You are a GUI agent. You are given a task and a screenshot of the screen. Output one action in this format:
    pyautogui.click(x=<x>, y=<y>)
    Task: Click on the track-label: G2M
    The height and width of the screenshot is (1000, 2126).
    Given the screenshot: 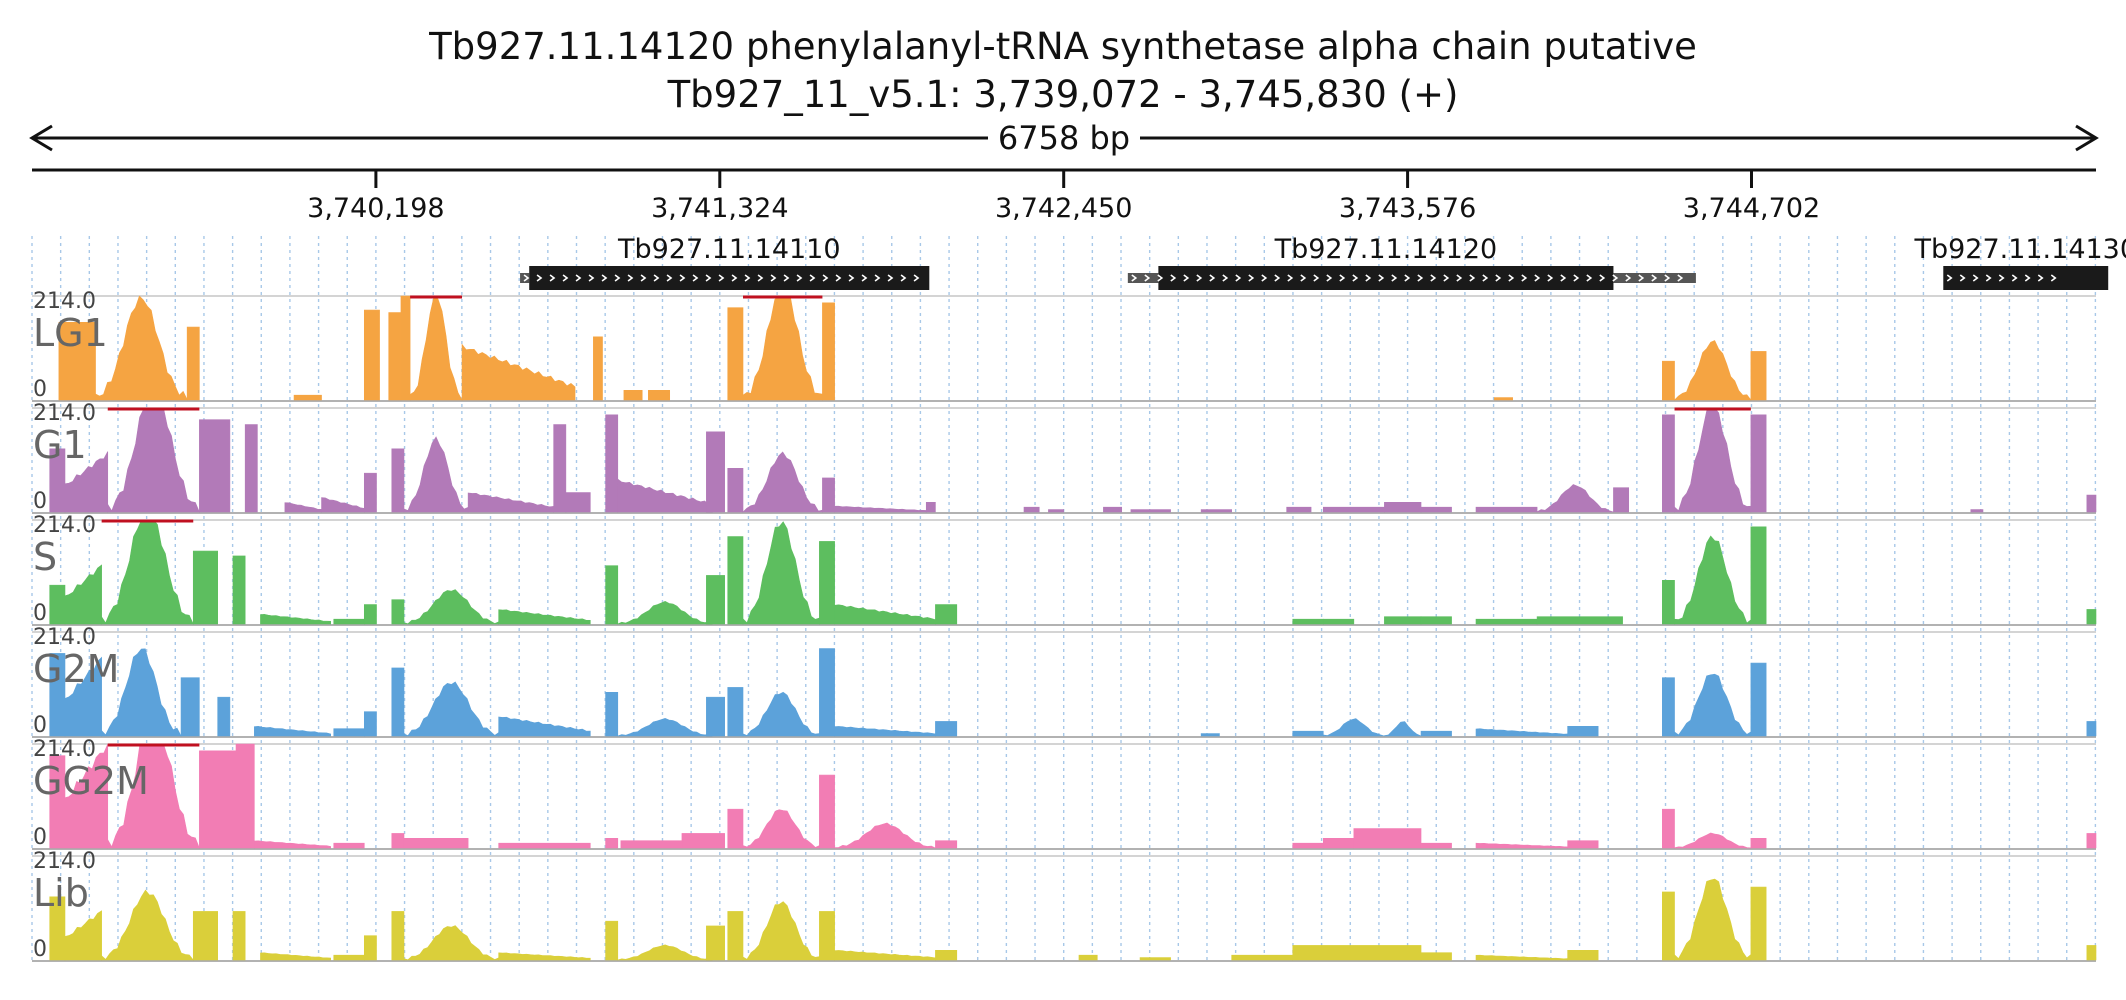 What is the action you would take?
    pyautogui.click(x=76, y=669)
    